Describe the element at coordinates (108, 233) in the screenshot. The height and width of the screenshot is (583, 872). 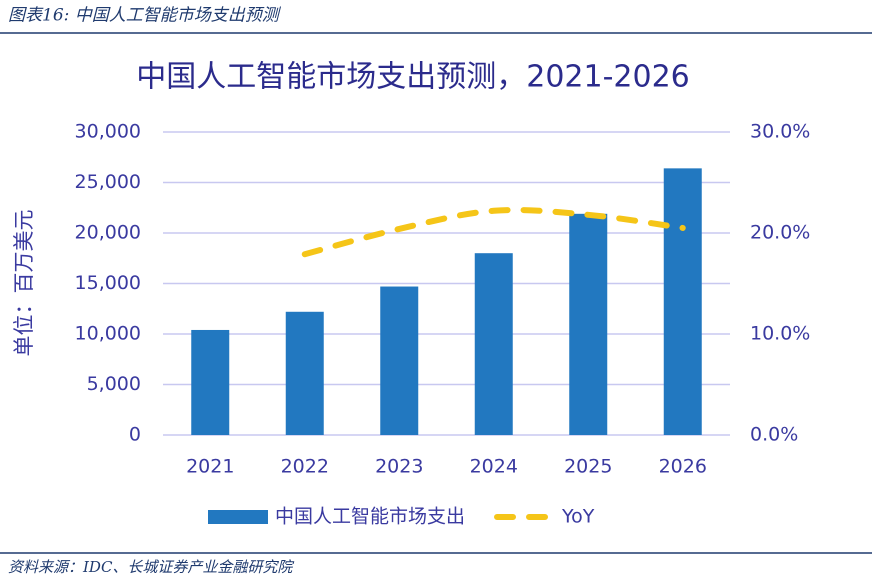
I see `y-tick-label: 20,000` at that location.